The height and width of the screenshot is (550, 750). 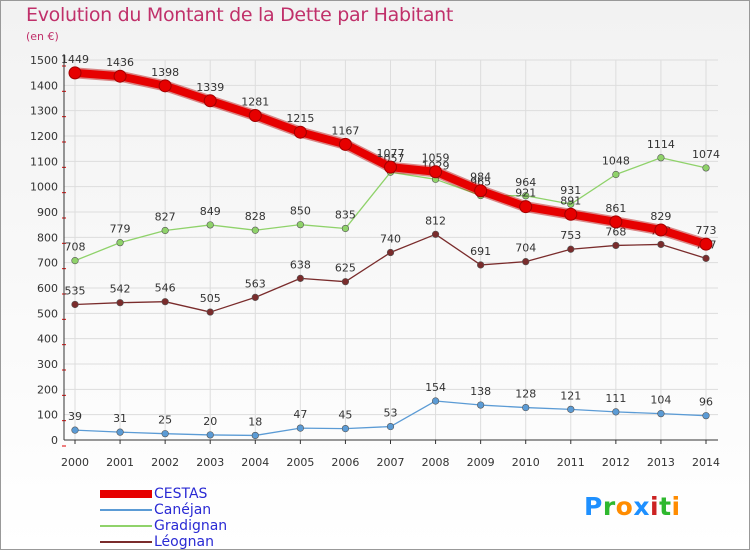 I want to click on logo-letter: P, so click(x=593, y=506).